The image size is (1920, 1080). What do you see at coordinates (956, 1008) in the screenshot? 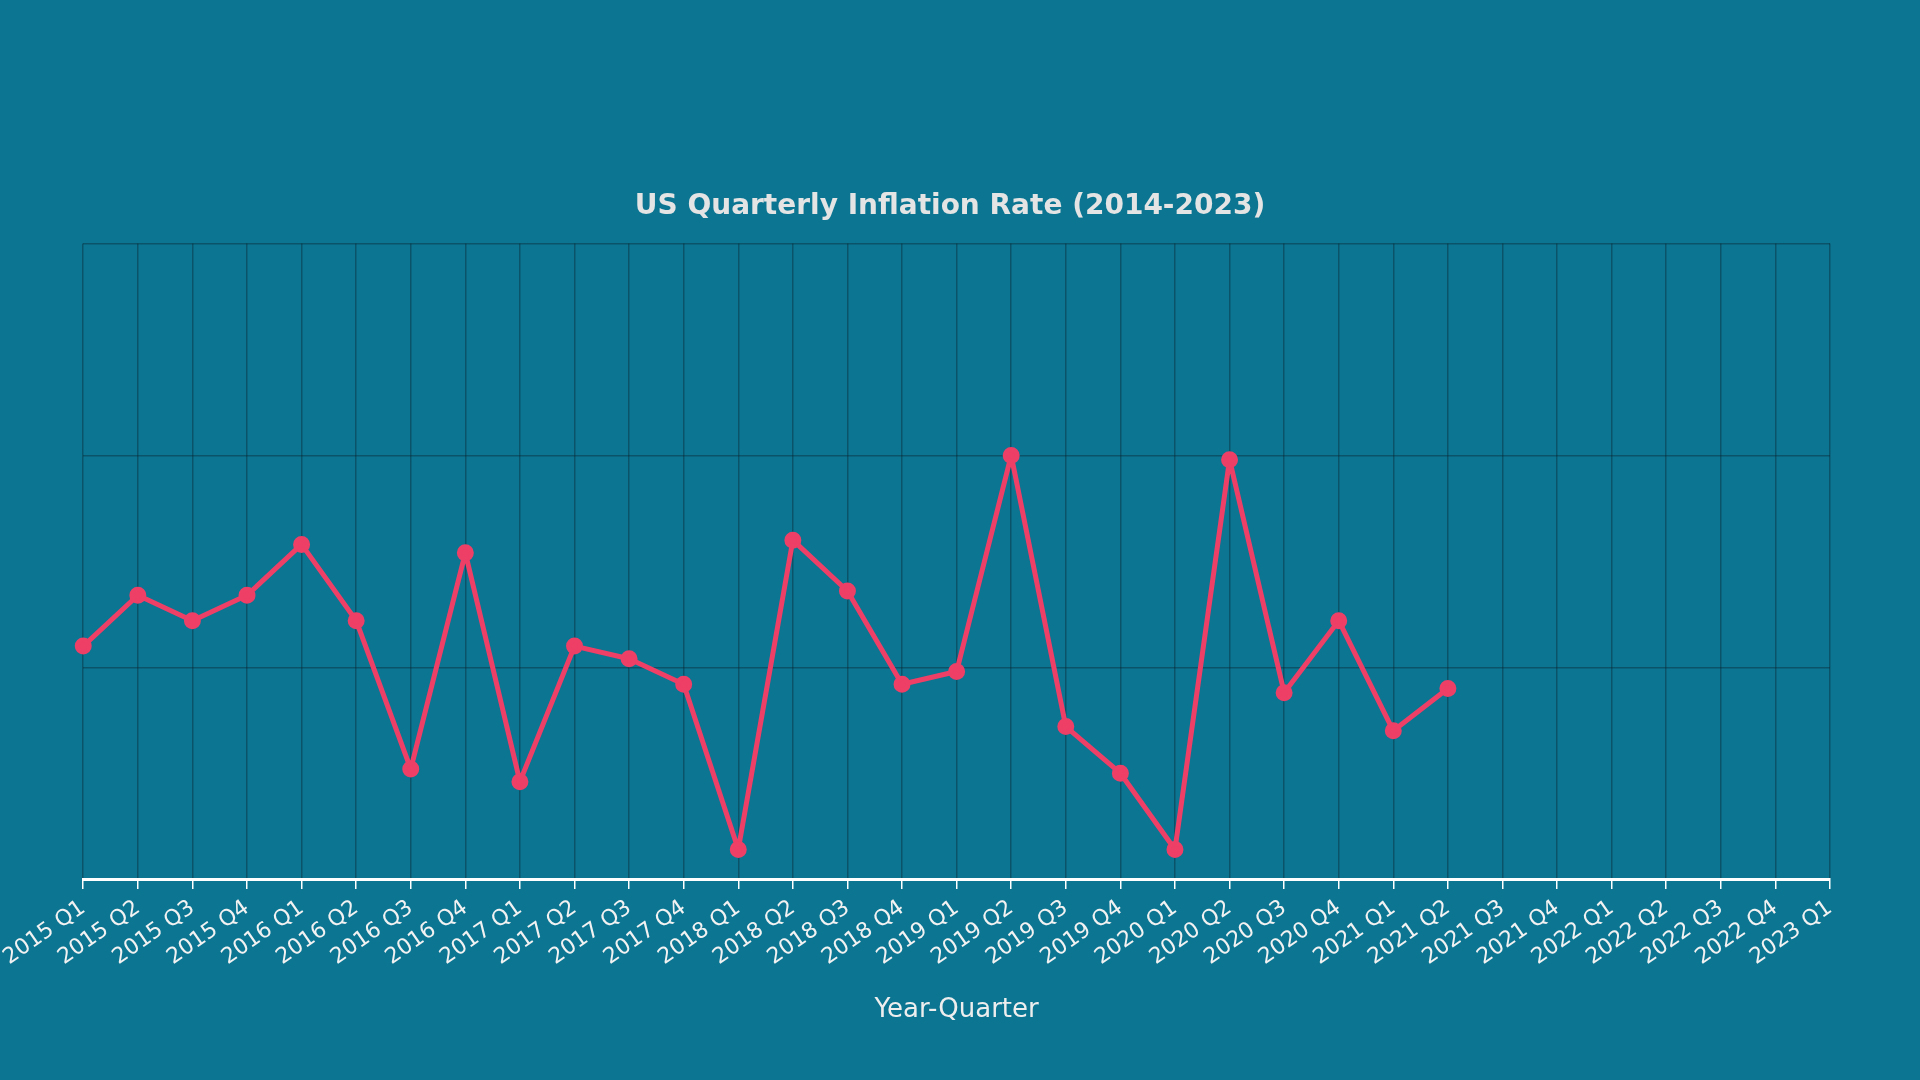
I see `x-axis-title: Year-Quarter` at bounding box center [956, 1008].